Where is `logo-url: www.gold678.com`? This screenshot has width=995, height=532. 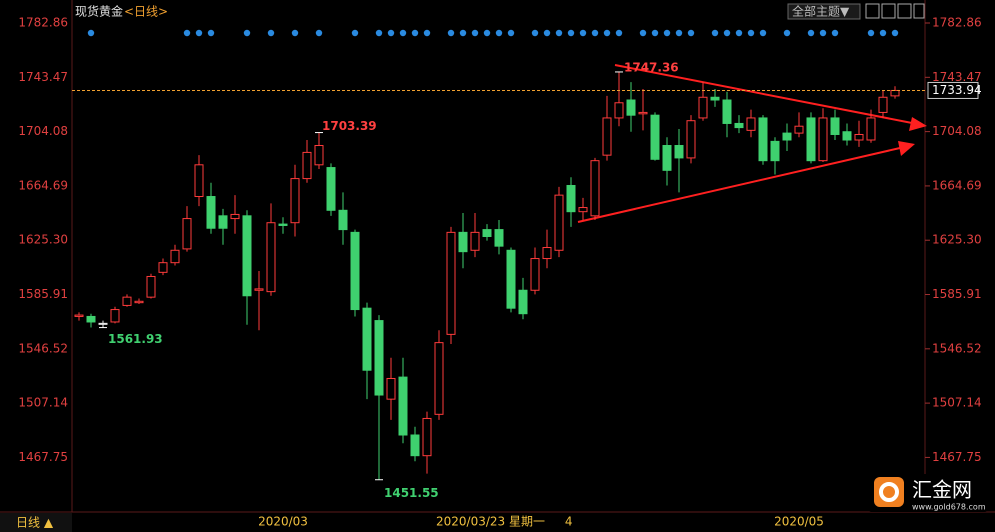
logo-url: www.gold678.com is located at coordinates (949, 507).